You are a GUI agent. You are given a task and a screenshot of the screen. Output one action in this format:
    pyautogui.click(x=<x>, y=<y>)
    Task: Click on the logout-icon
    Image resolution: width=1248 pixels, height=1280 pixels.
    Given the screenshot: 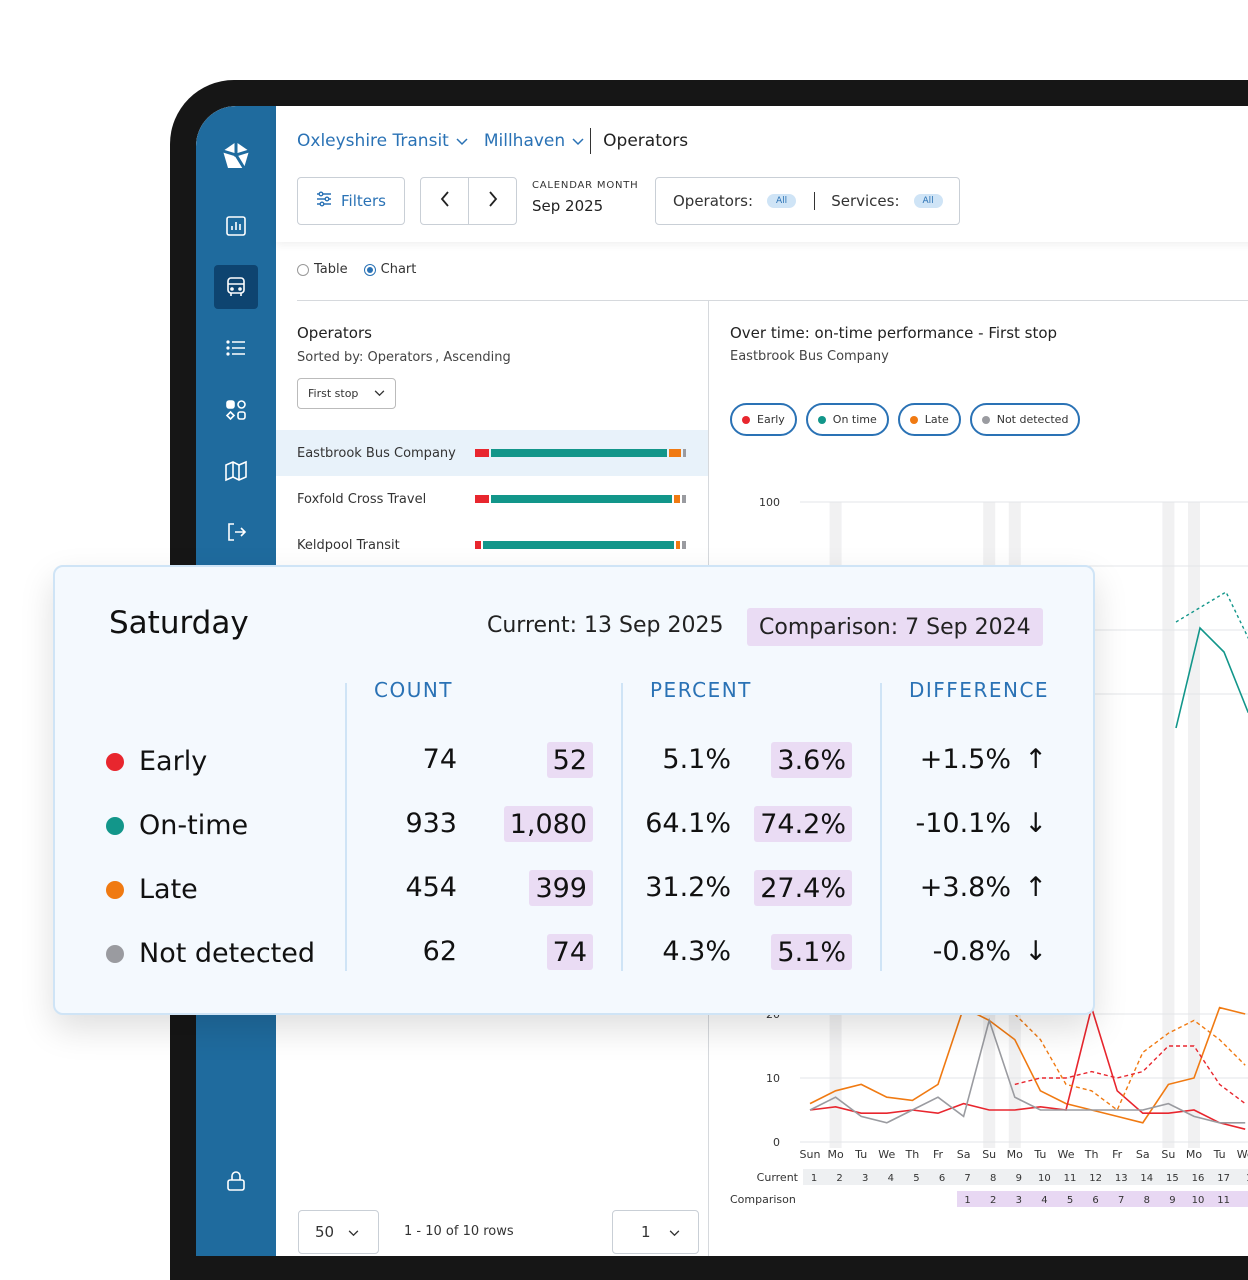 What is the action you would take?
    pyautogui.click(x=236, y=532)
    